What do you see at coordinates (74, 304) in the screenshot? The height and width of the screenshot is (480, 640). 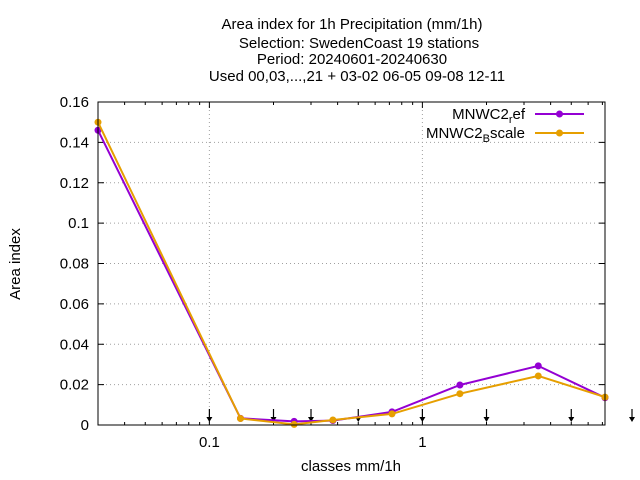 I see `y-tick-label: 0.06` at bounding box center [74, 304].